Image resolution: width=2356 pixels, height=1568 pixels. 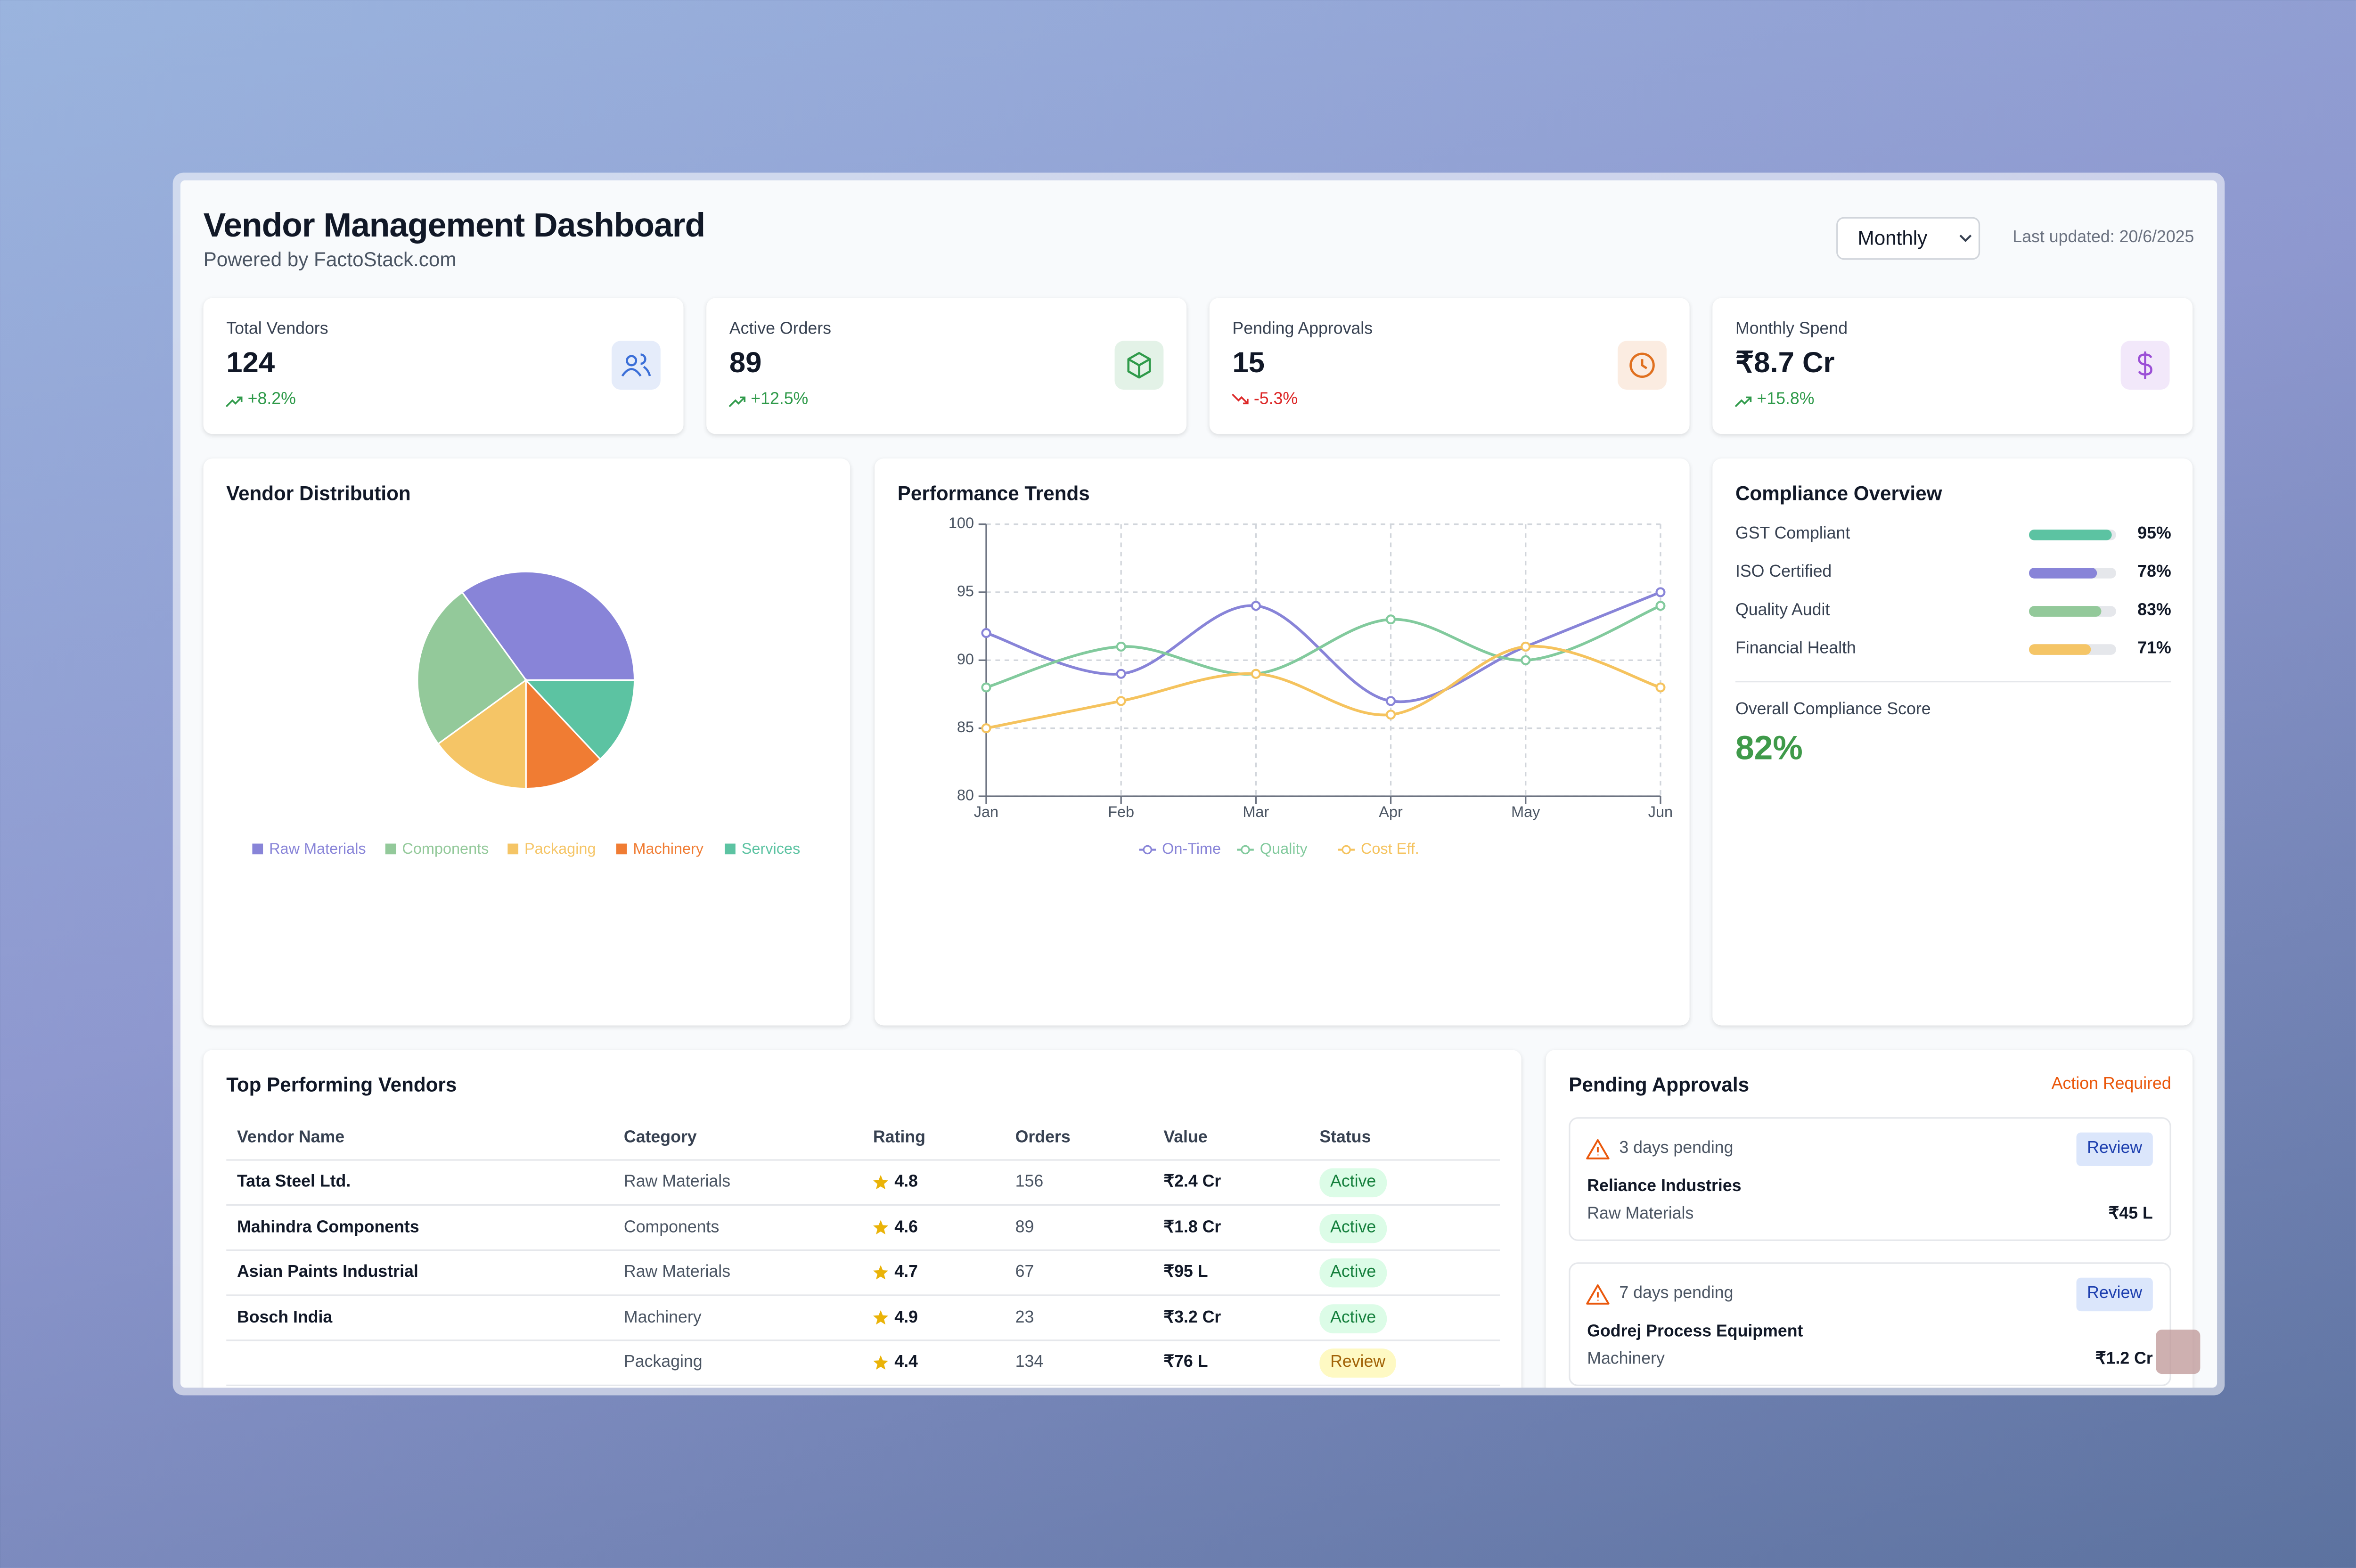 I want to click on compliance-value: 95%, so click(x=2154, y=534).